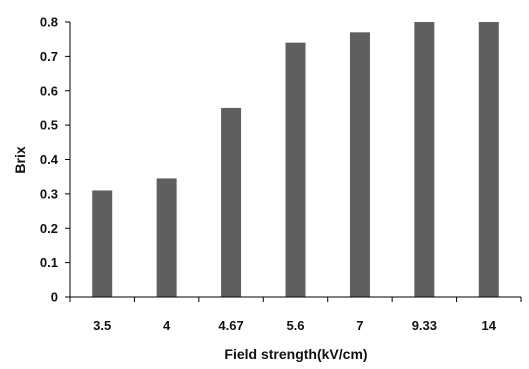 This screenshot has height=369, width=529. Describe the element at coordinates (20, 159) in the screenshot. I see `y-axis-title: Brix` at that location.